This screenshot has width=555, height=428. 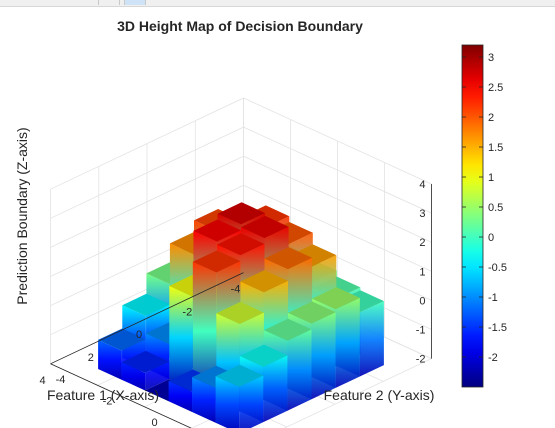 I want to click on x-tick-label: 0, so click(x=139, y=335).